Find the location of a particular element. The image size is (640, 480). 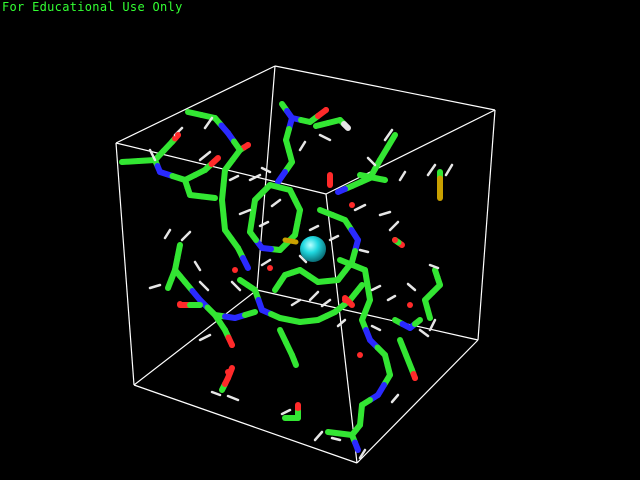

central-ion-sphere is located at coordinates (313, 249).